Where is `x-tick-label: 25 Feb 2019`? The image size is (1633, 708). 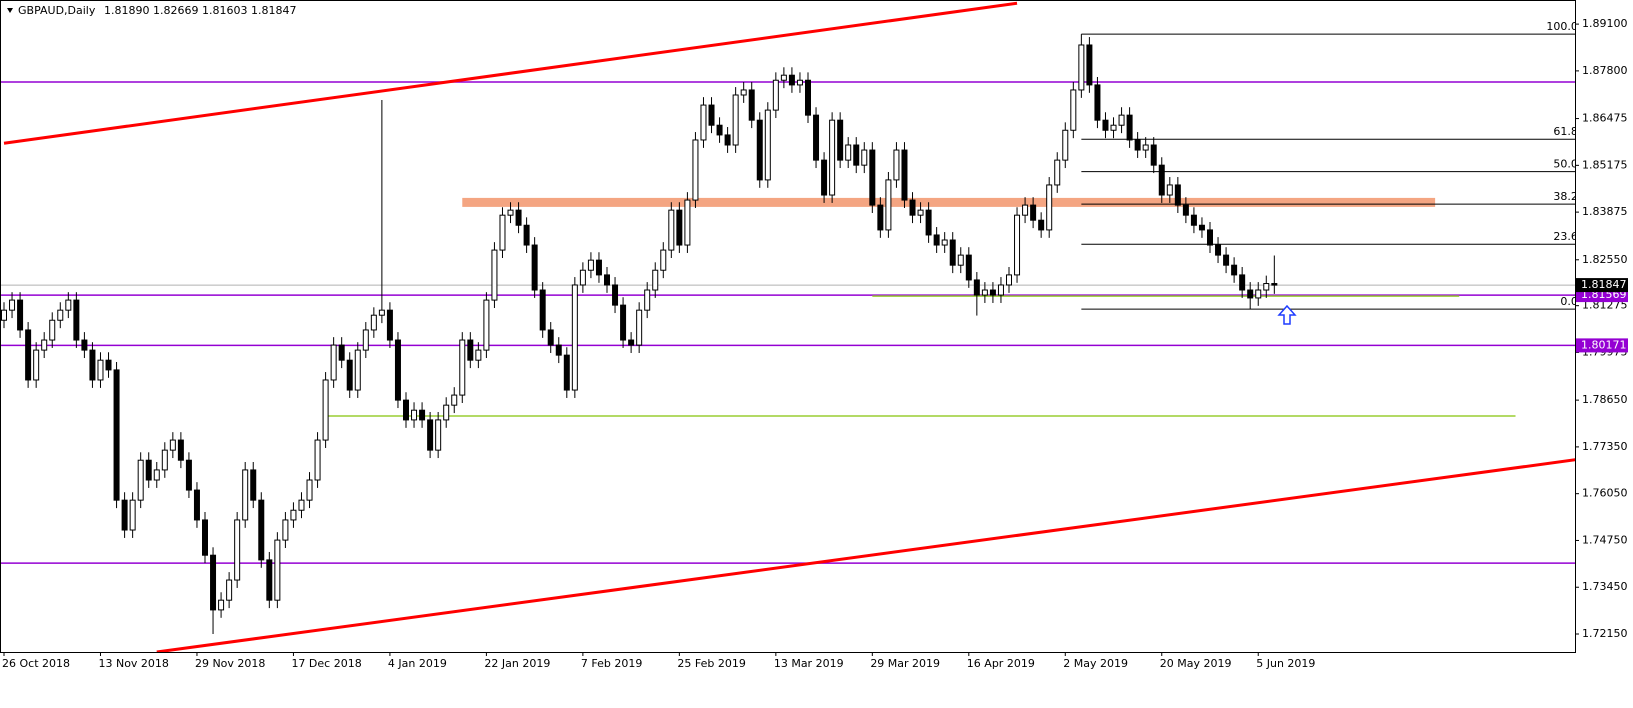
x-tick-label: 25 Feb 2019 is located at coordinates (711, 663).